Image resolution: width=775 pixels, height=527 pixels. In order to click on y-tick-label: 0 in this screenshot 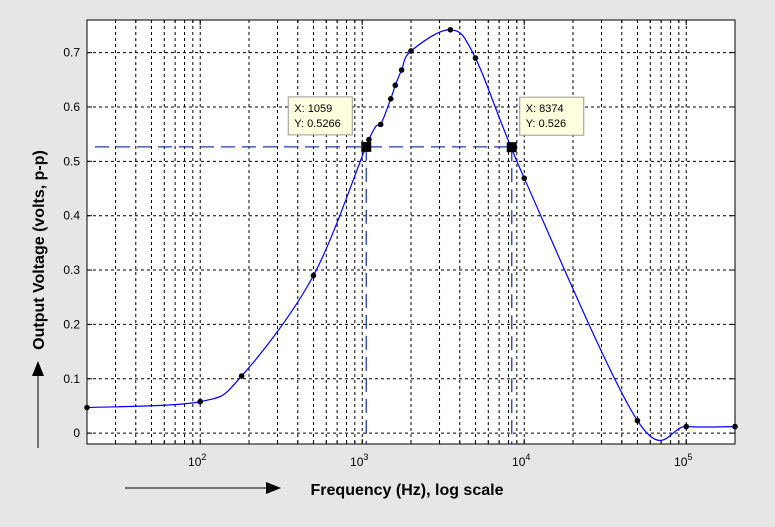, I will do `click(76, 433)`.